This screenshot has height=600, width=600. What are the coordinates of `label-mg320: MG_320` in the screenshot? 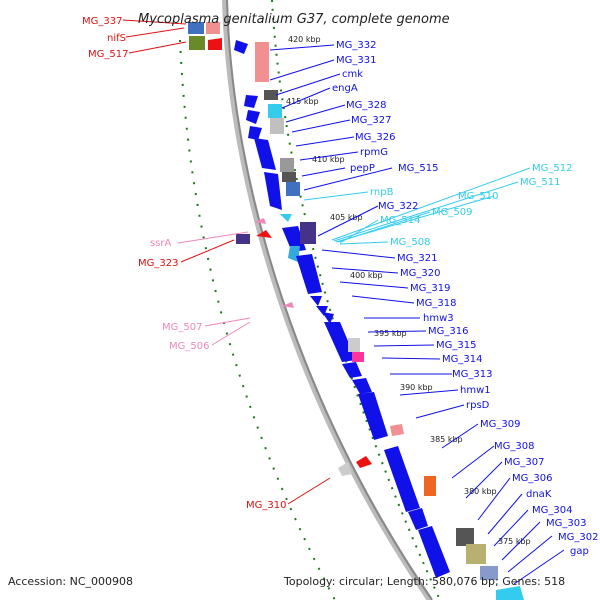 It's located at (420, 273).